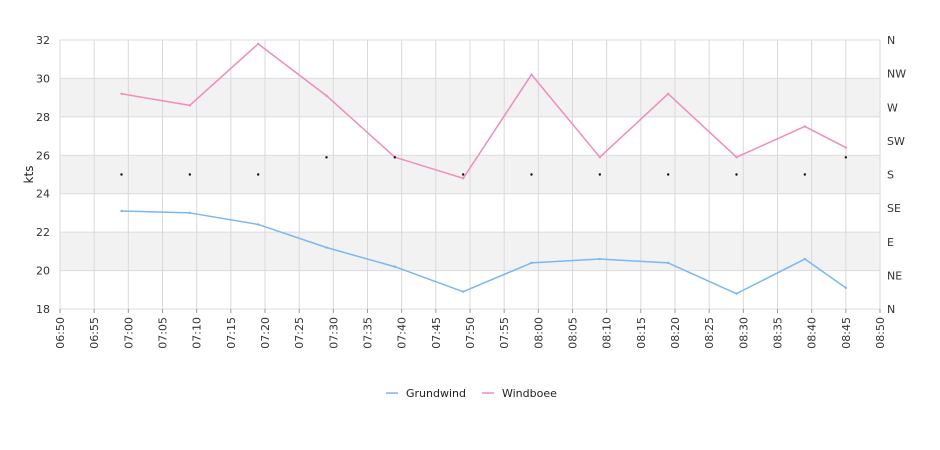  I want to click on direction-tick-label: SE, so click(894, 208).